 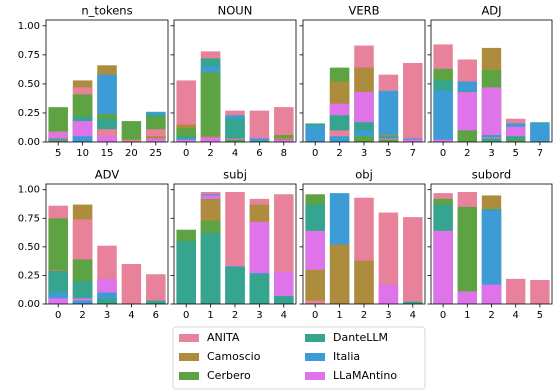 What do you see at coordinates (107, 153) in the screenshot?
I see `x-tick-label: 15` at bounding box center [107, 153].